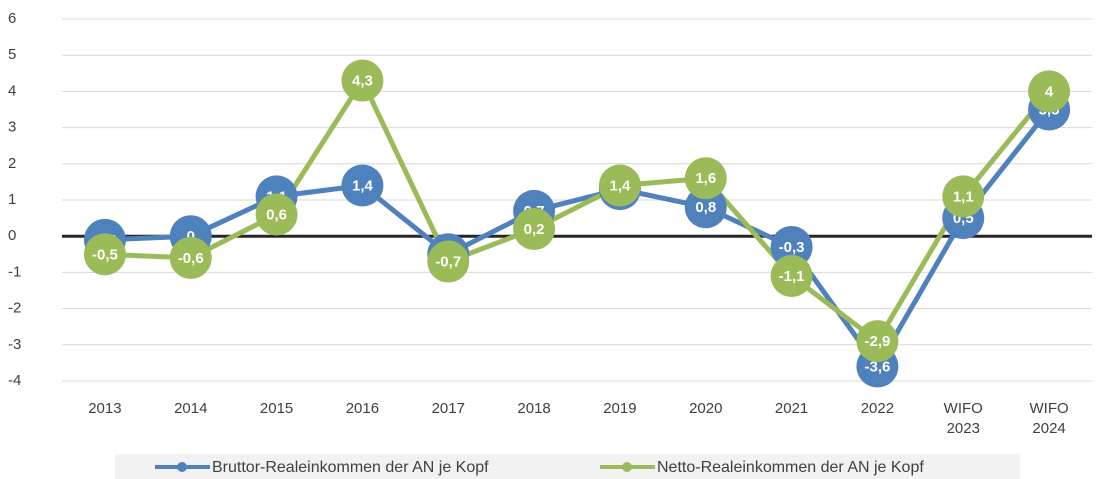  I want to click on y-tick-label: 1, so click(12, 199).